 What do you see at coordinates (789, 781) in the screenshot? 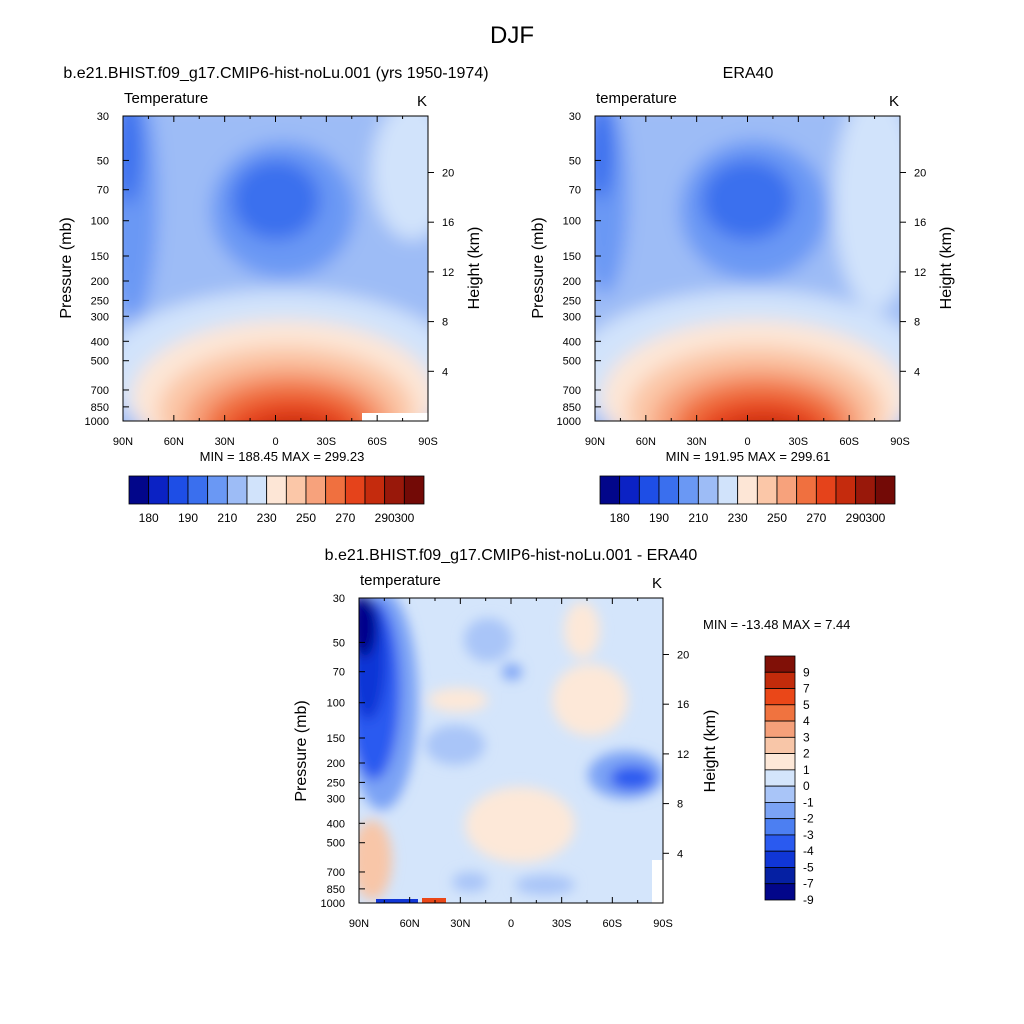
I see `colorbar: 9 7 5 4 3 2 1 0 -1 -2 -3 -4 -5 -7 -9` at bounding box center [789, 781].